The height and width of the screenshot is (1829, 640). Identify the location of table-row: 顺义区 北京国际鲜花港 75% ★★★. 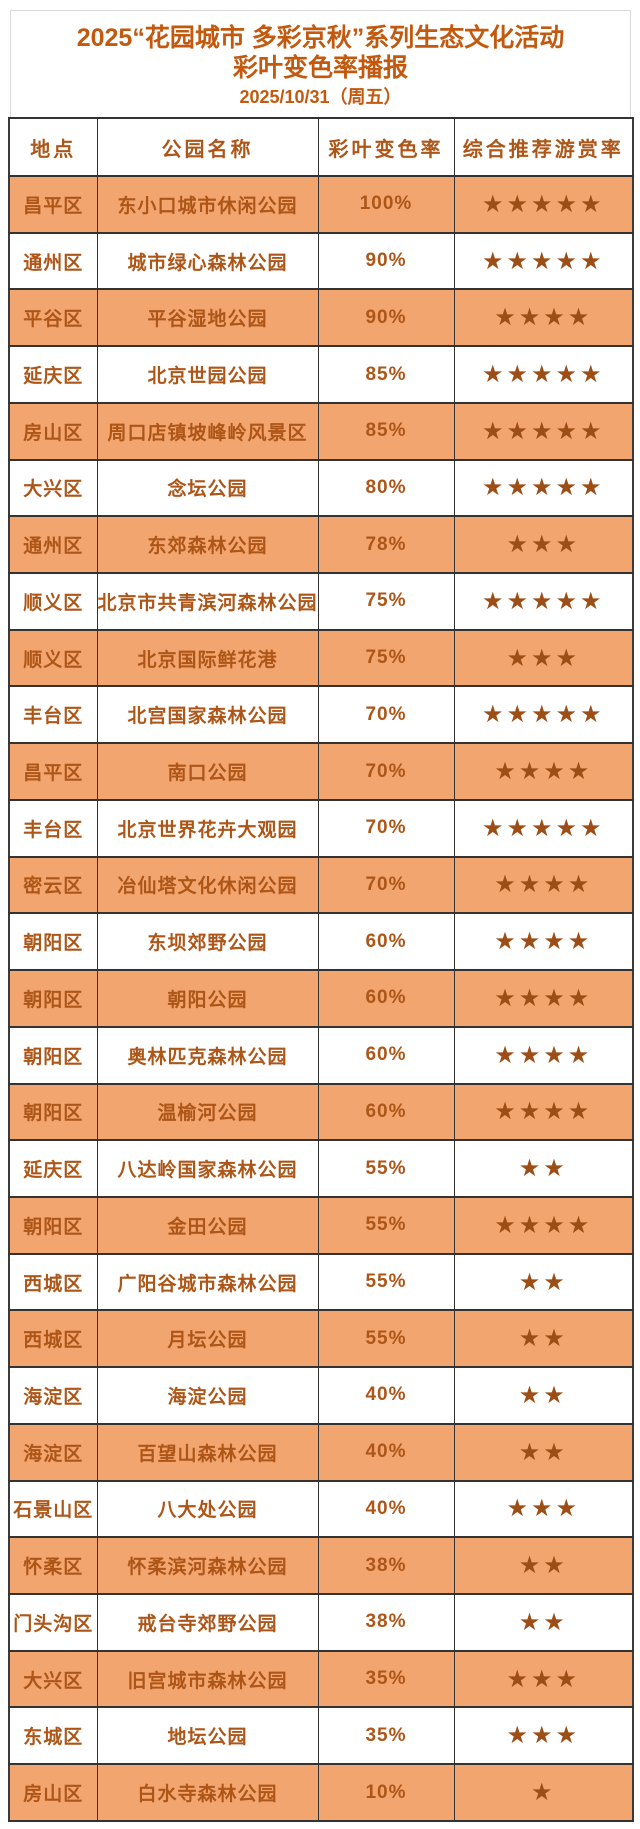
(321, 658).